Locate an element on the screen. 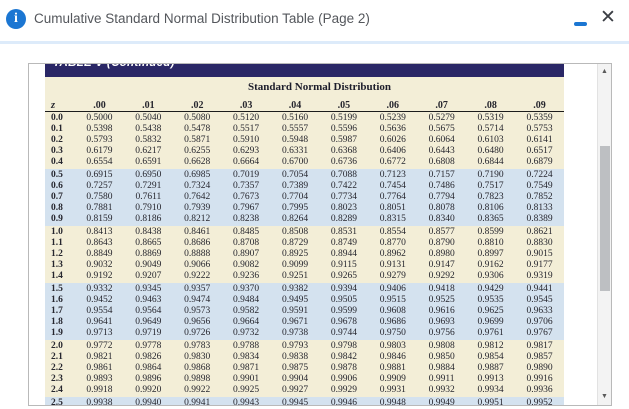 This screenshot has height=409, width=629. value-cell: 0.8997 is located at coordinates (490, 254).